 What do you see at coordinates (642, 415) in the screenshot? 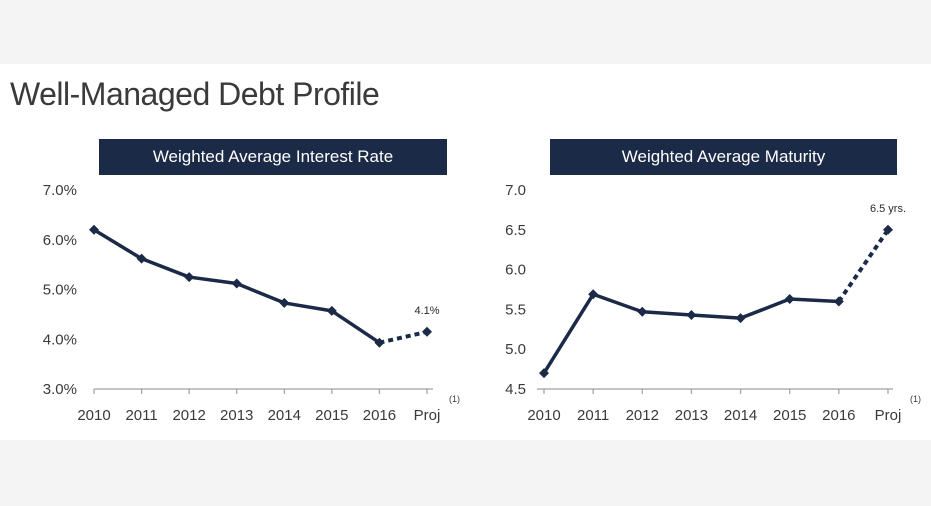
I see `maturity-x-tick-label: 2012` at bounding box center [642, 415].